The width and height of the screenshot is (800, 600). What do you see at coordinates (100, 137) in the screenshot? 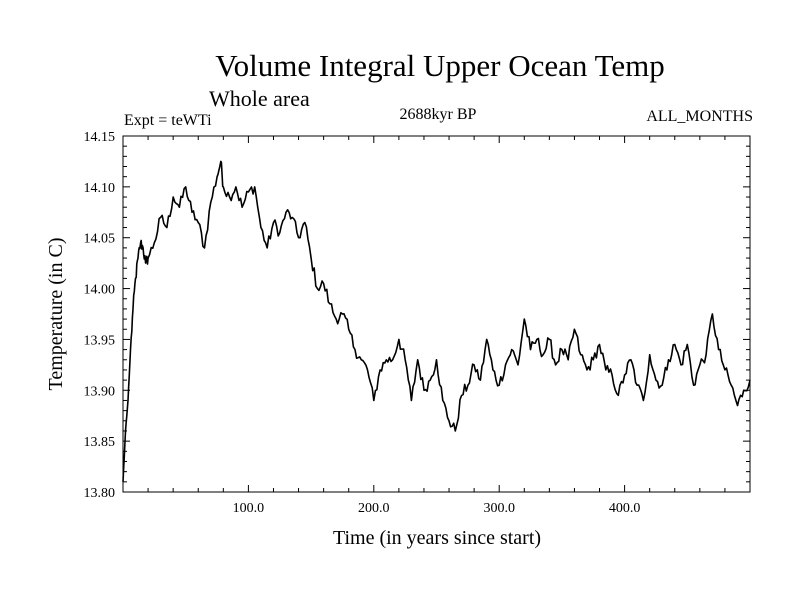
I see `y-tick-label: 14.15` at bounding box center [100, 137].